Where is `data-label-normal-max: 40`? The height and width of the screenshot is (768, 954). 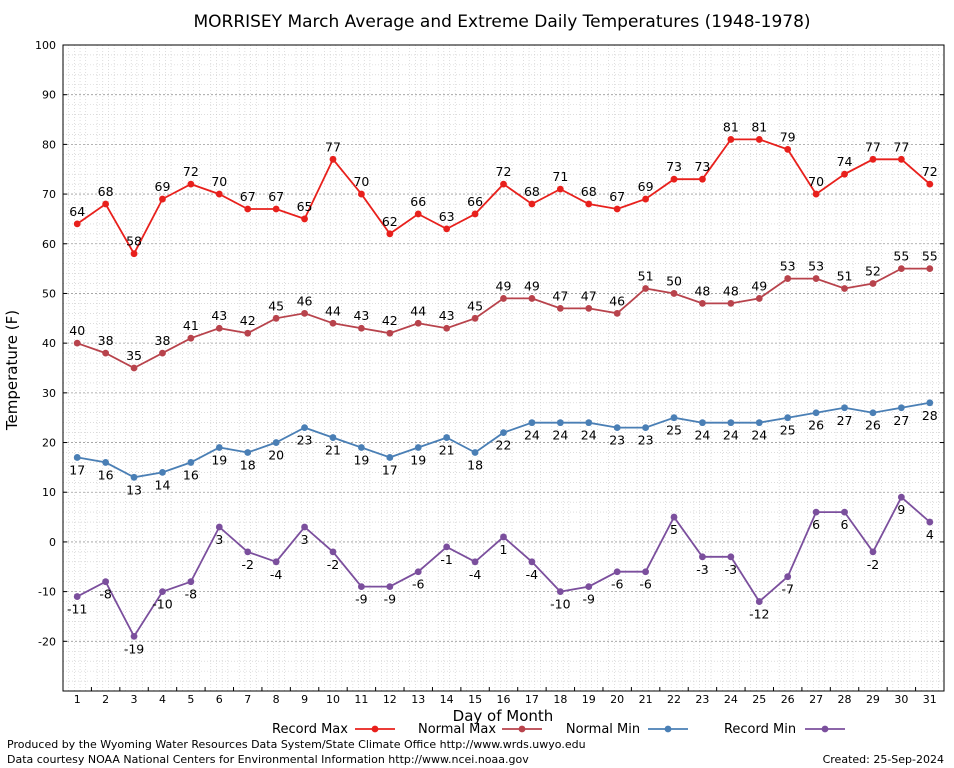 data-label-normal-max: 40 is located at coordinates (77, 330).